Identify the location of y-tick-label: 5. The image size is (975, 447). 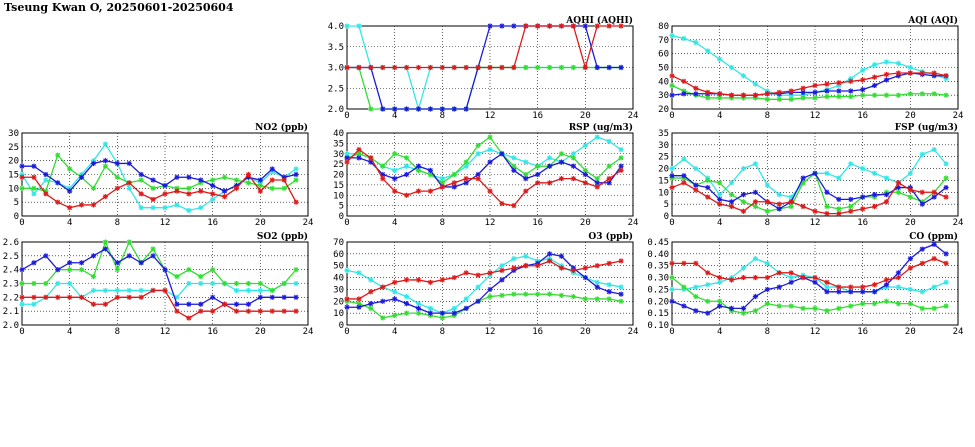
(666, 205).